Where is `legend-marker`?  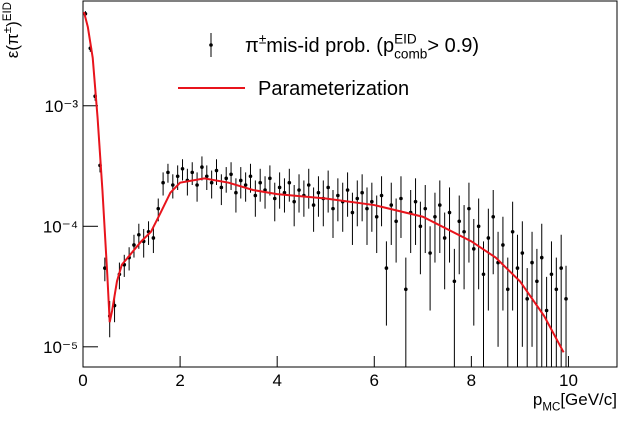
legend-marker is located at coordinates (211, 45).